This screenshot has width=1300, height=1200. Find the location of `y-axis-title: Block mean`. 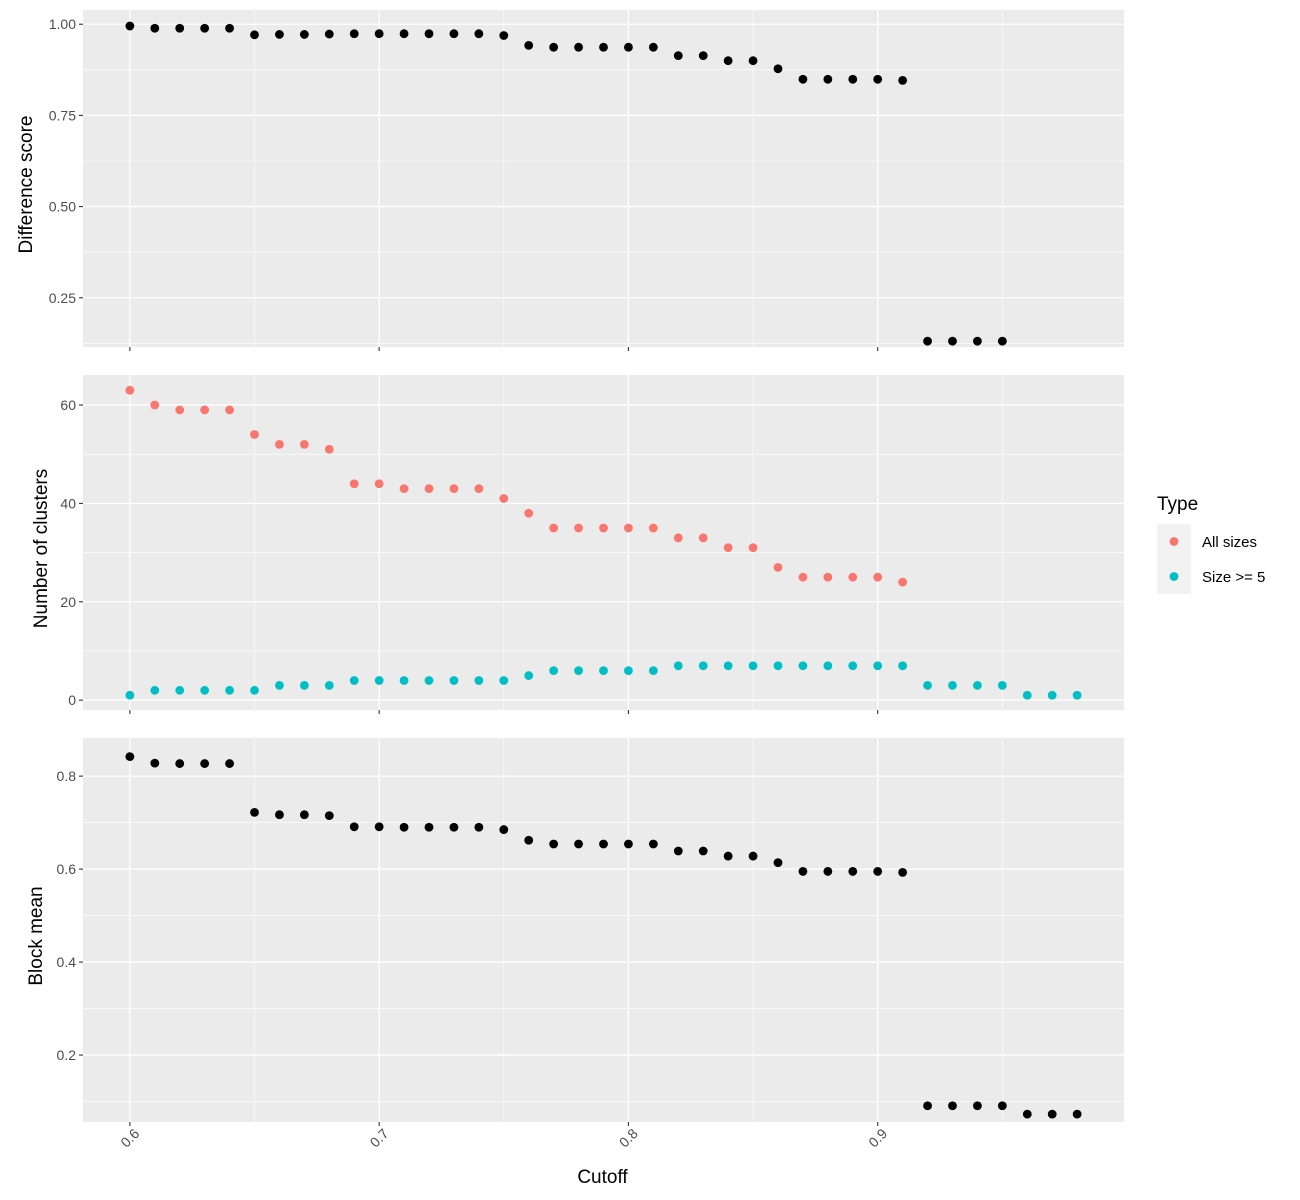

y-axis-title: Block mean is located at coordinates (36, 935).